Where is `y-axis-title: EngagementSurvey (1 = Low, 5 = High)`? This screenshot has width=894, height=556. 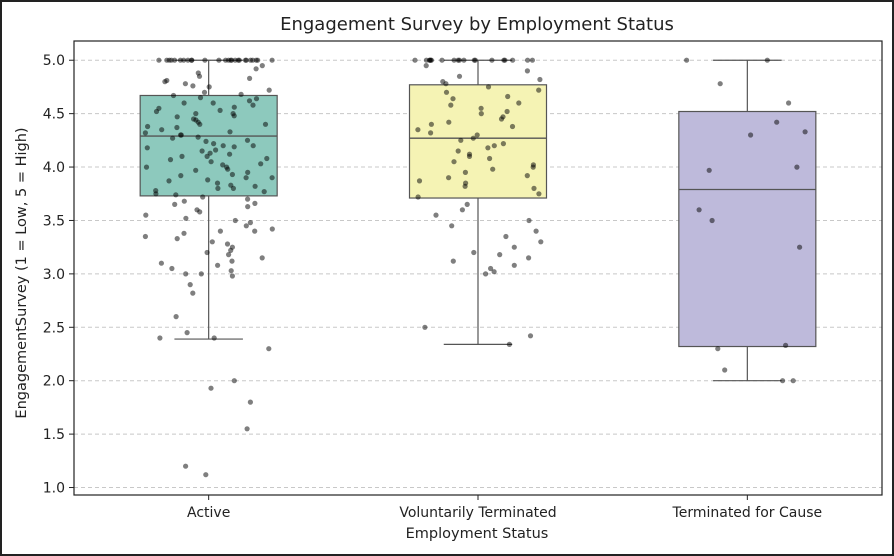
y-axis-title: EngagementSurvey (1 = Low, 5 = High) is located at coordinates (22, 272).